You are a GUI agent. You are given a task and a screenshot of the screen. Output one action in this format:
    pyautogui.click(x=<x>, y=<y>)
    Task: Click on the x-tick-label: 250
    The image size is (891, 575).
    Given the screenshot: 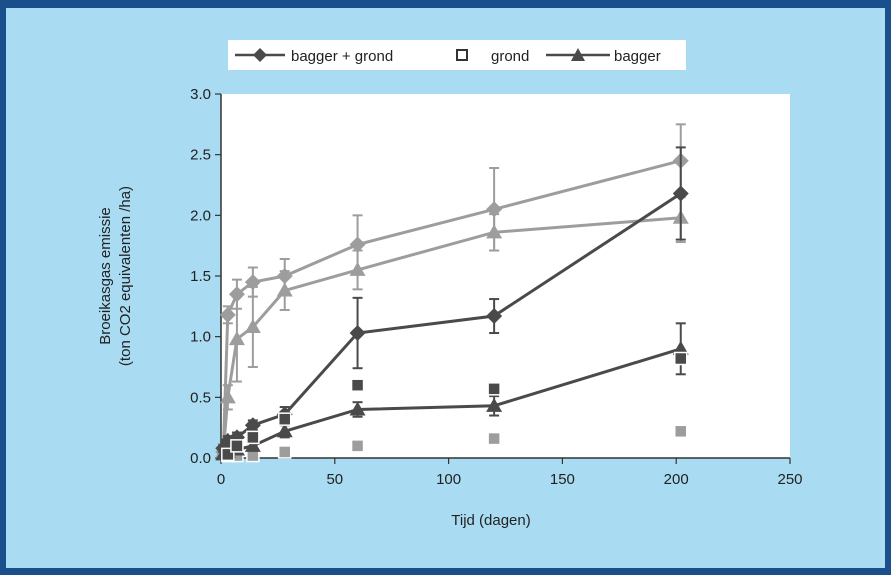 What is the action you would take?
    pyautogui.click(x=789, y=479)
    